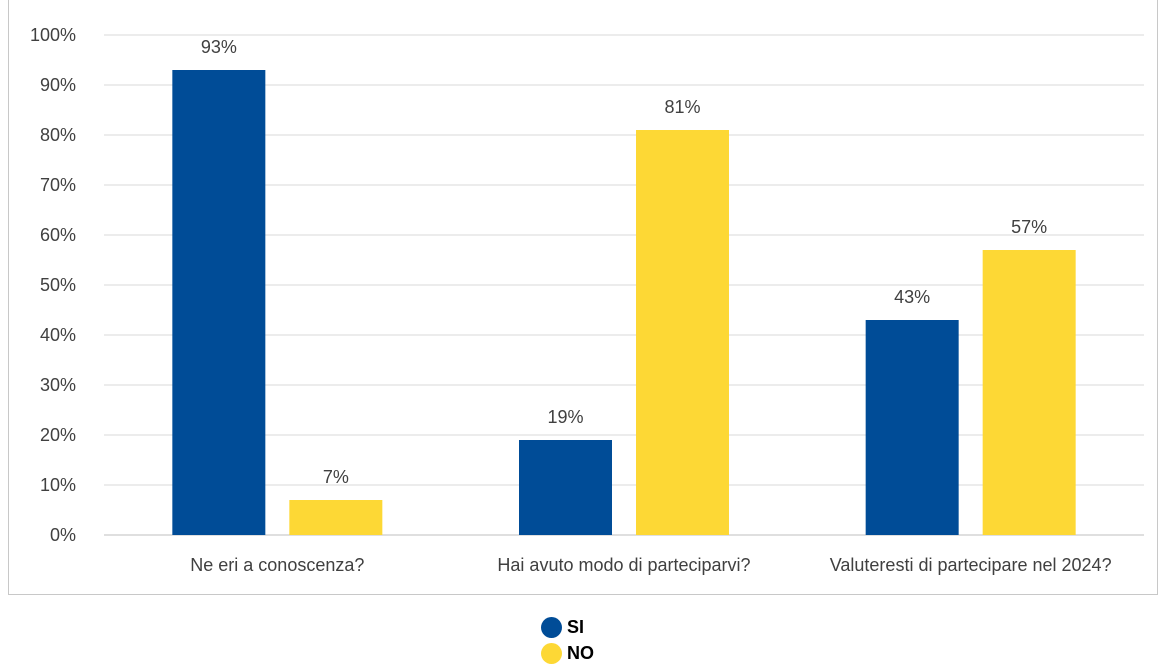 The image size is (1166, 668). I want to click on y-tick-label: 70%, so click(58, 185).